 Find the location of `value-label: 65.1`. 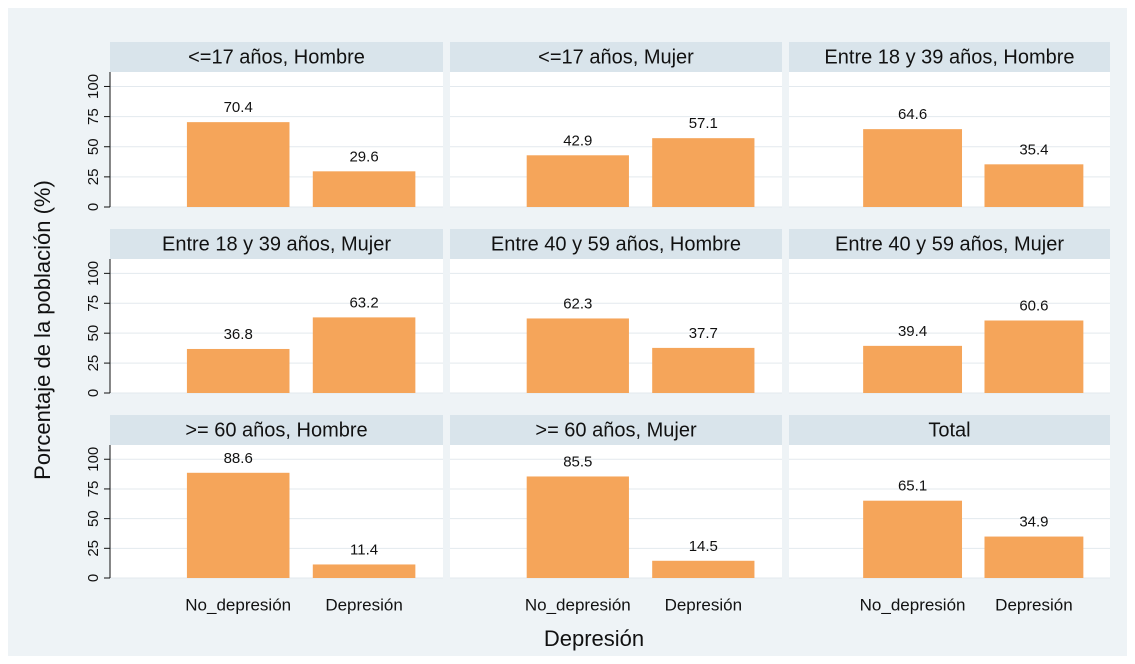

value-label: 65.1 is located at coordinates (912, 486).